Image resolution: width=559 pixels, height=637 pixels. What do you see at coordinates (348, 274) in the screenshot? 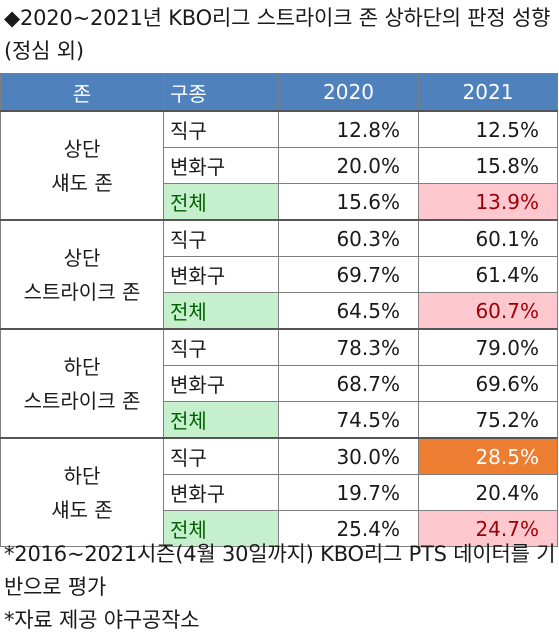
I see `value-2020: 69.7%` at bounding box center [348, 274].